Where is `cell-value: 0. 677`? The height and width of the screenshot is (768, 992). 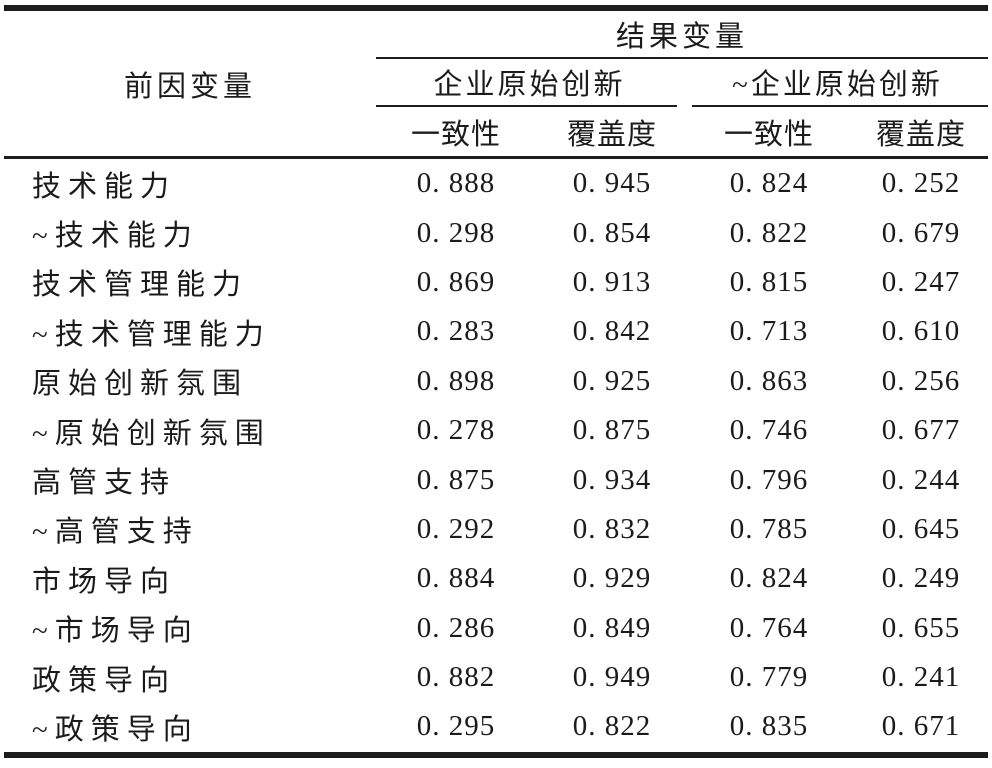 cell-value: 0. 677 is located at coordinates (921, 430).